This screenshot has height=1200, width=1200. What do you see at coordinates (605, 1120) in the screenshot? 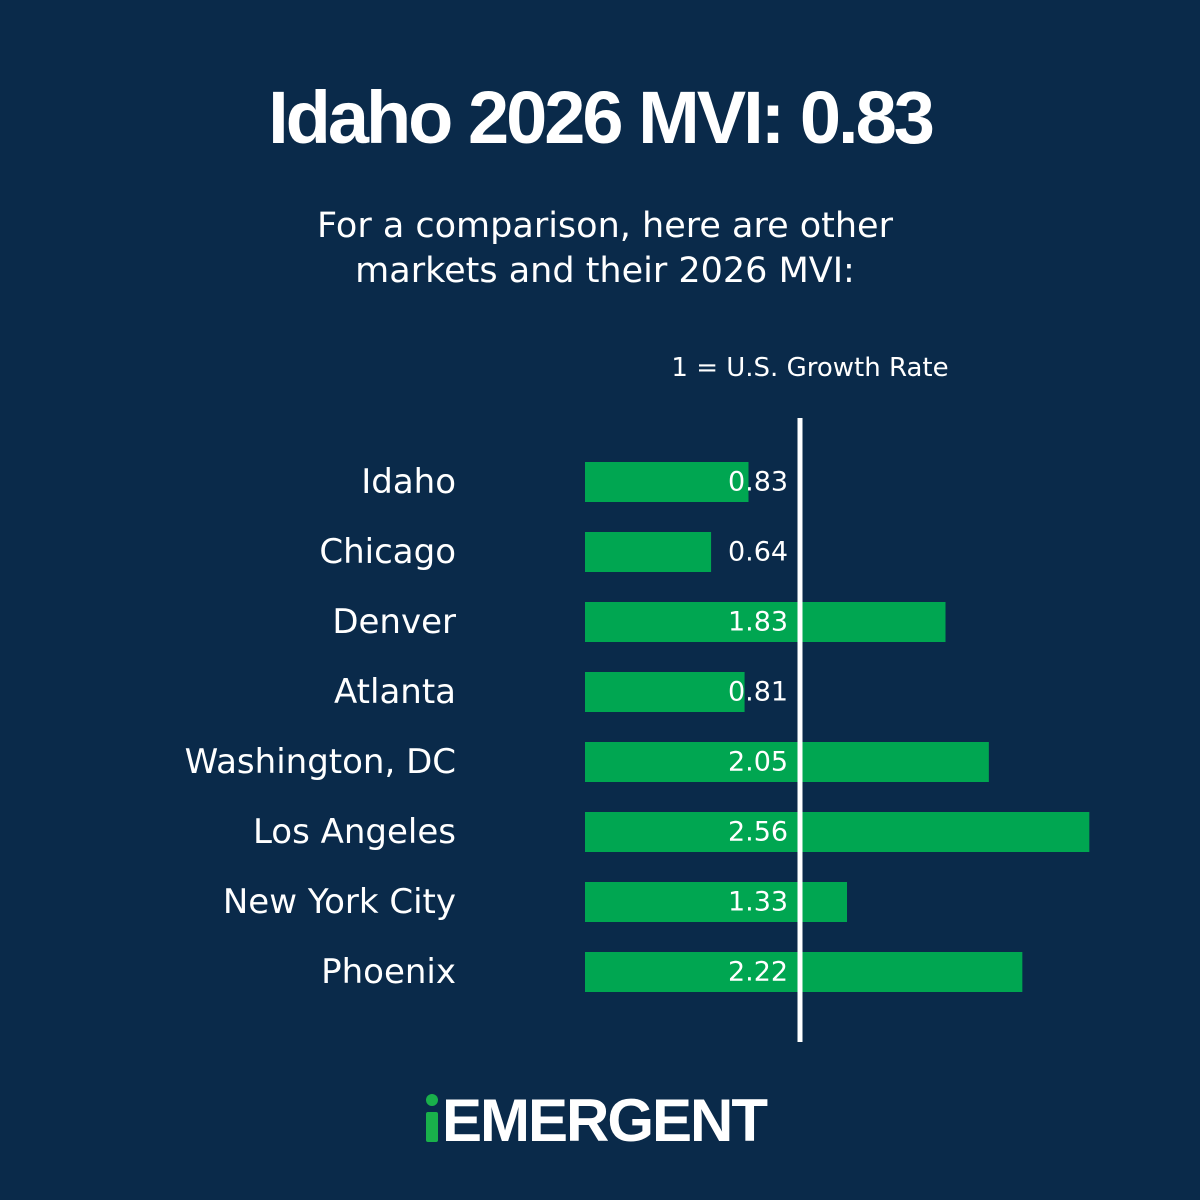
I see `logo-text: EMERGENT` at bounding box center [605, 1120].